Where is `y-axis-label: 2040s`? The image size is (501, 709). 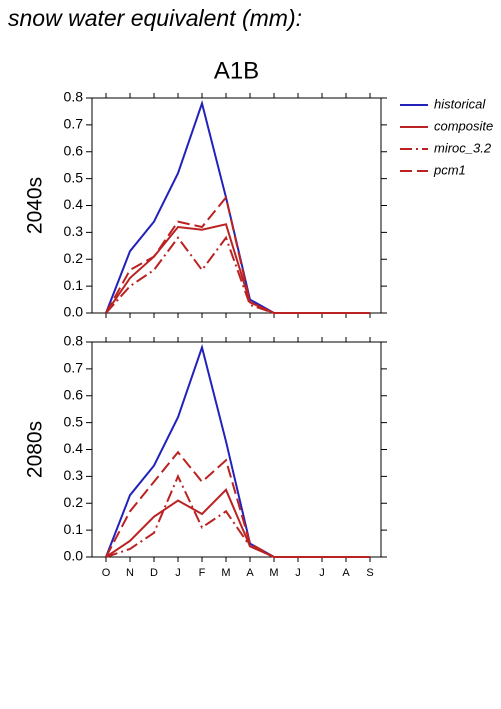
y-axis-label: 2040s is located at coordinates (35, 205).